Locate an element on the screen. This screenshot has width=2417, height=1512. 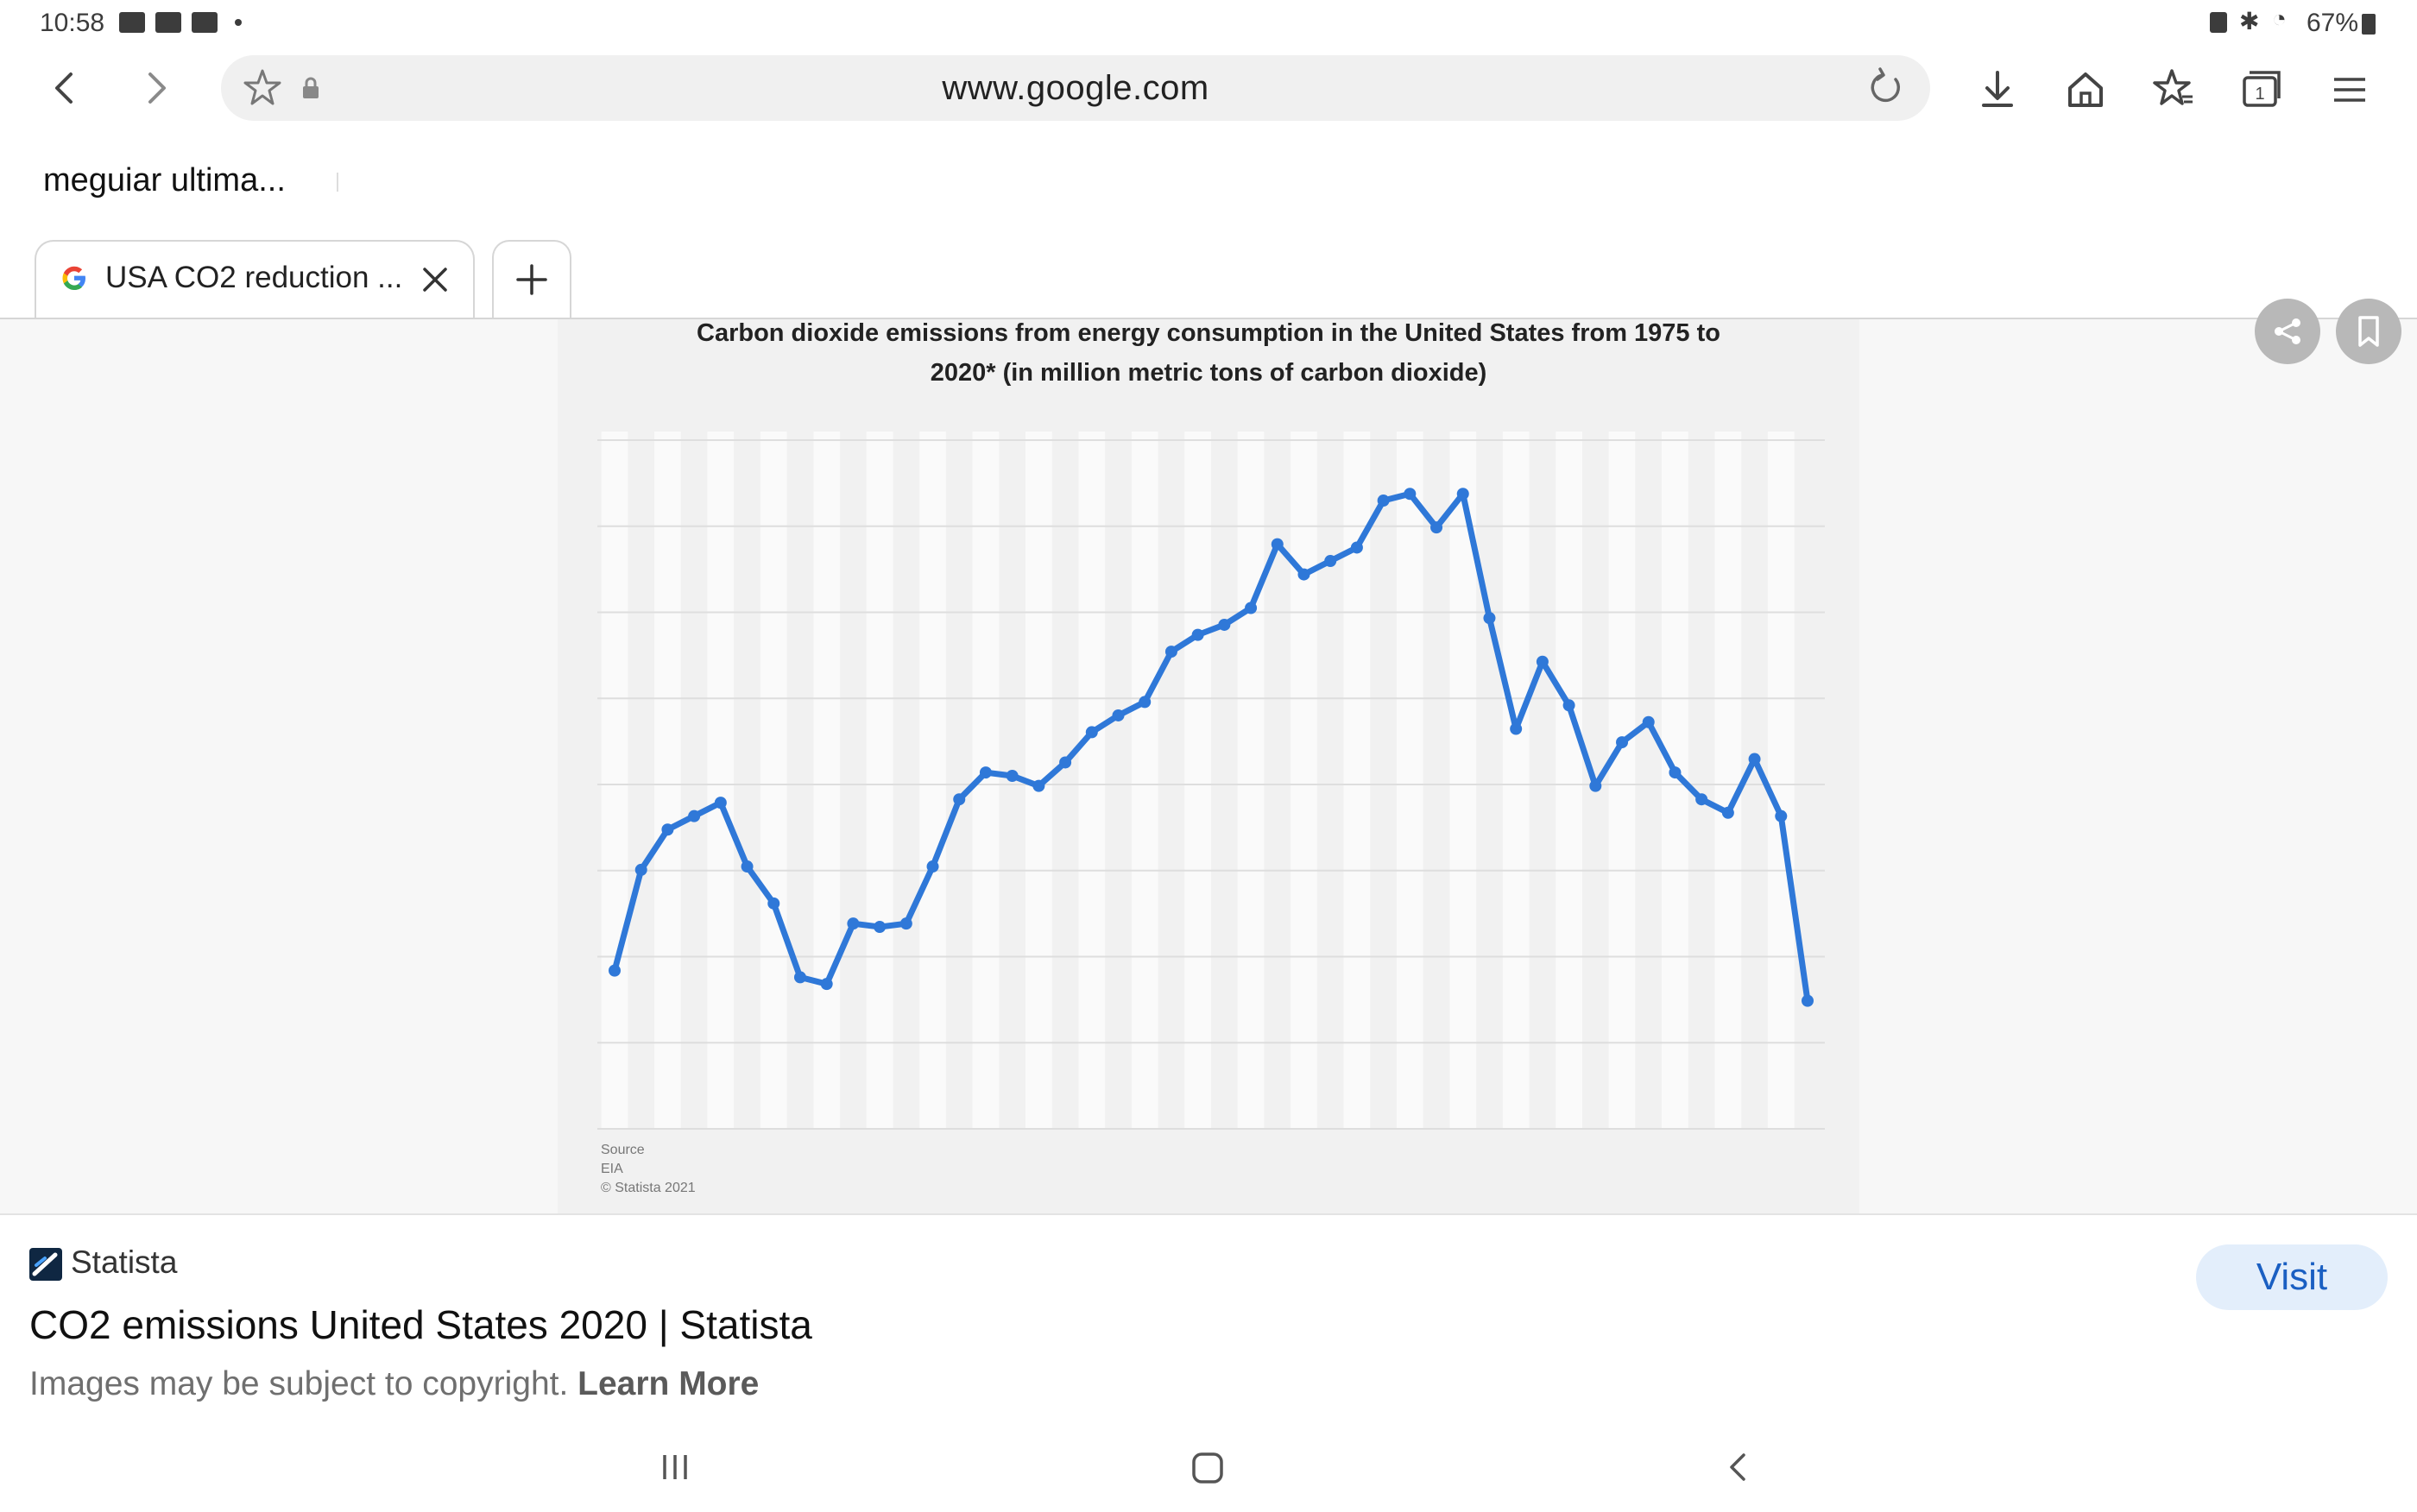
reload-icon is located at coordinates (1885, 88).